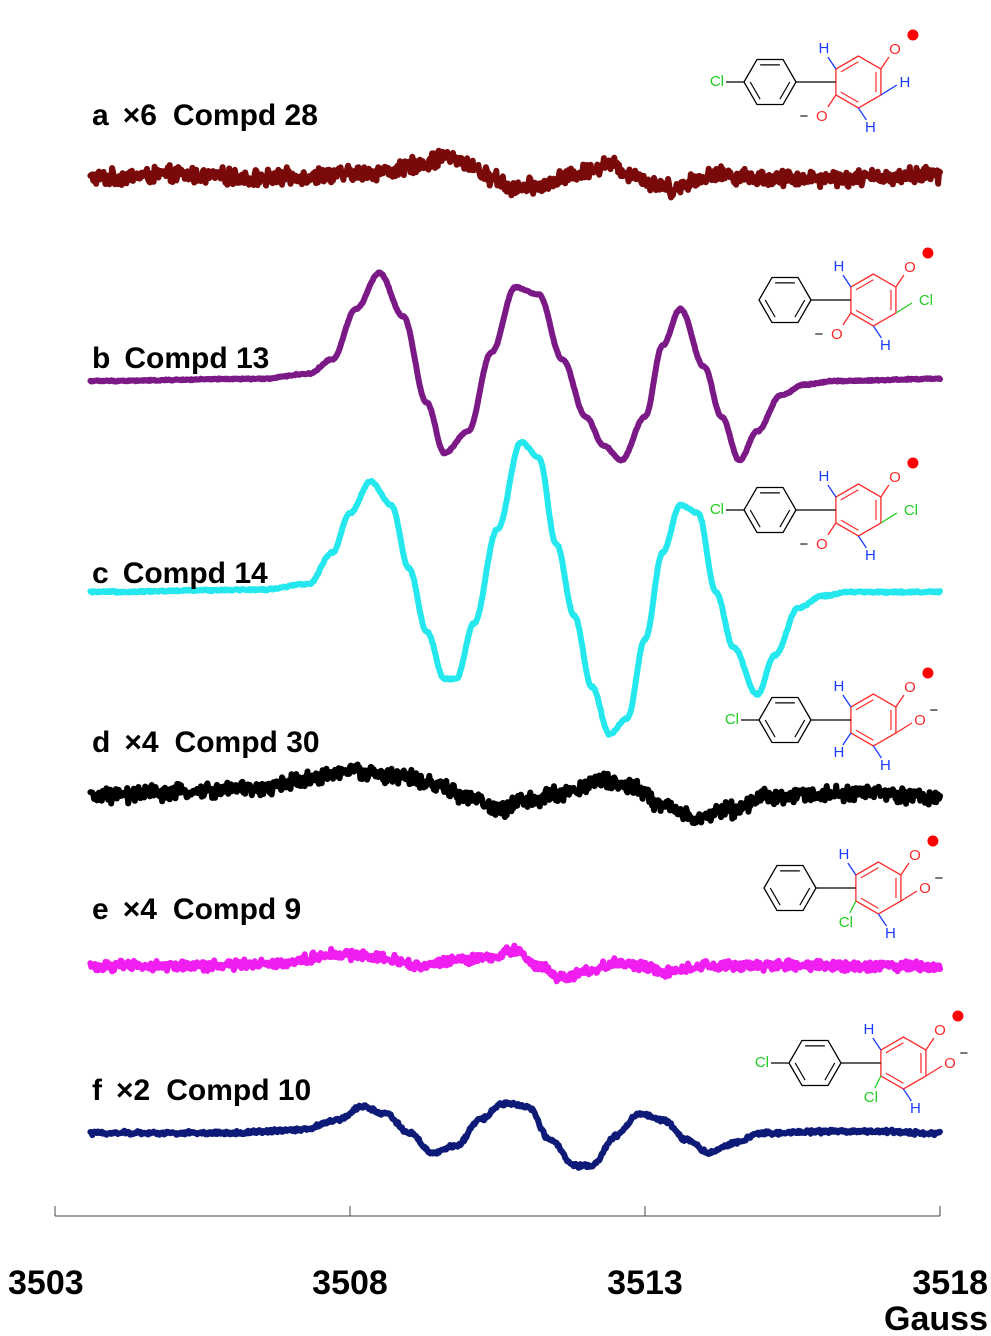 Image resolution: width=991 pixels, height=1336 pixels. I want to click on trace-letter: e, so click(100, 909).